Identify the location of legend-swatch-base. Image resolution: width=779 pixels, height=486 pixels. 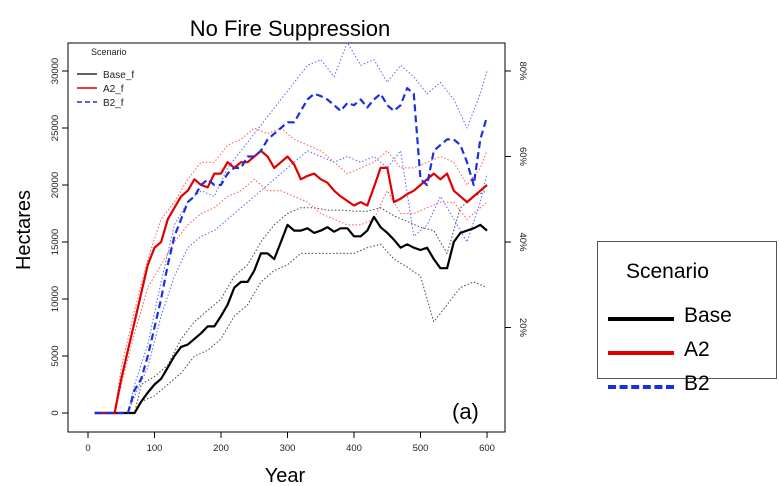
(641, 319).